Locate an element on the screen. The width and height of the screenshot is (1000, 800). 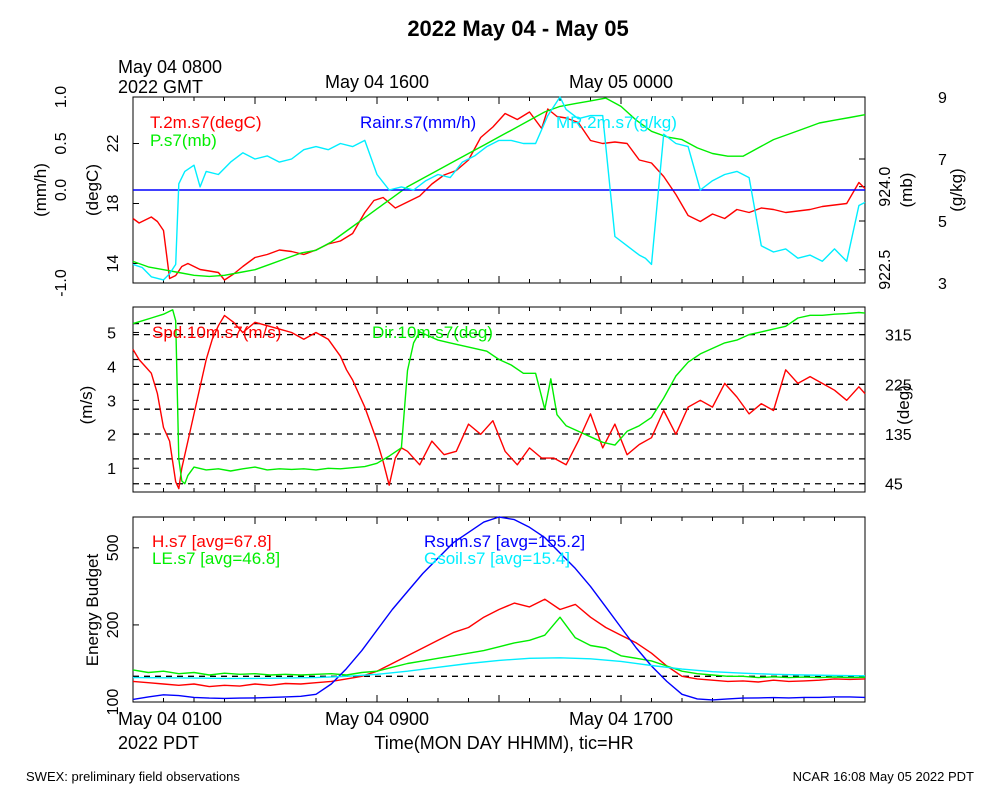
legend-entry: MR.2m.s7(g/kg) is located at coordinates (616, 122).